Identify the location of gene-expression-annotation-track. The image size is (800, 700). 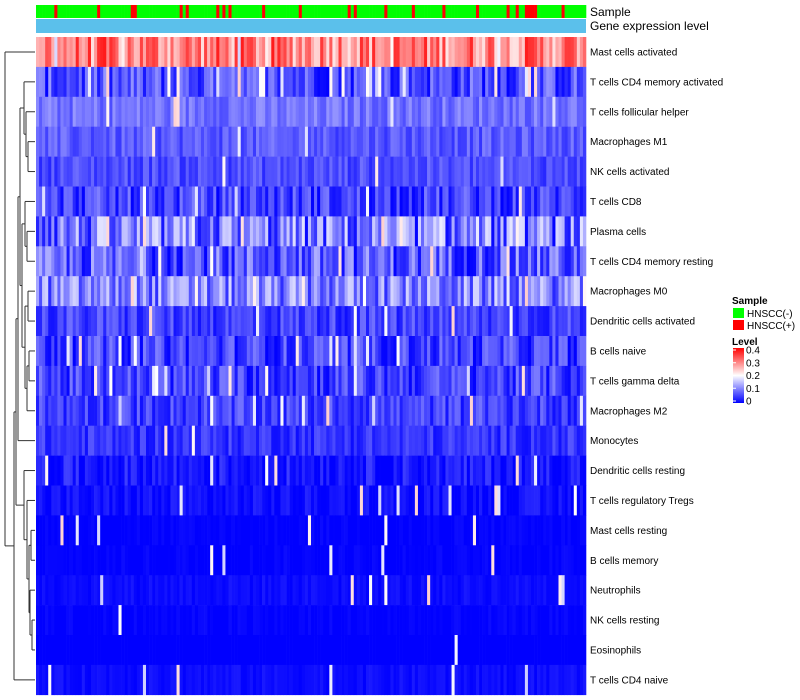
(311, 26).